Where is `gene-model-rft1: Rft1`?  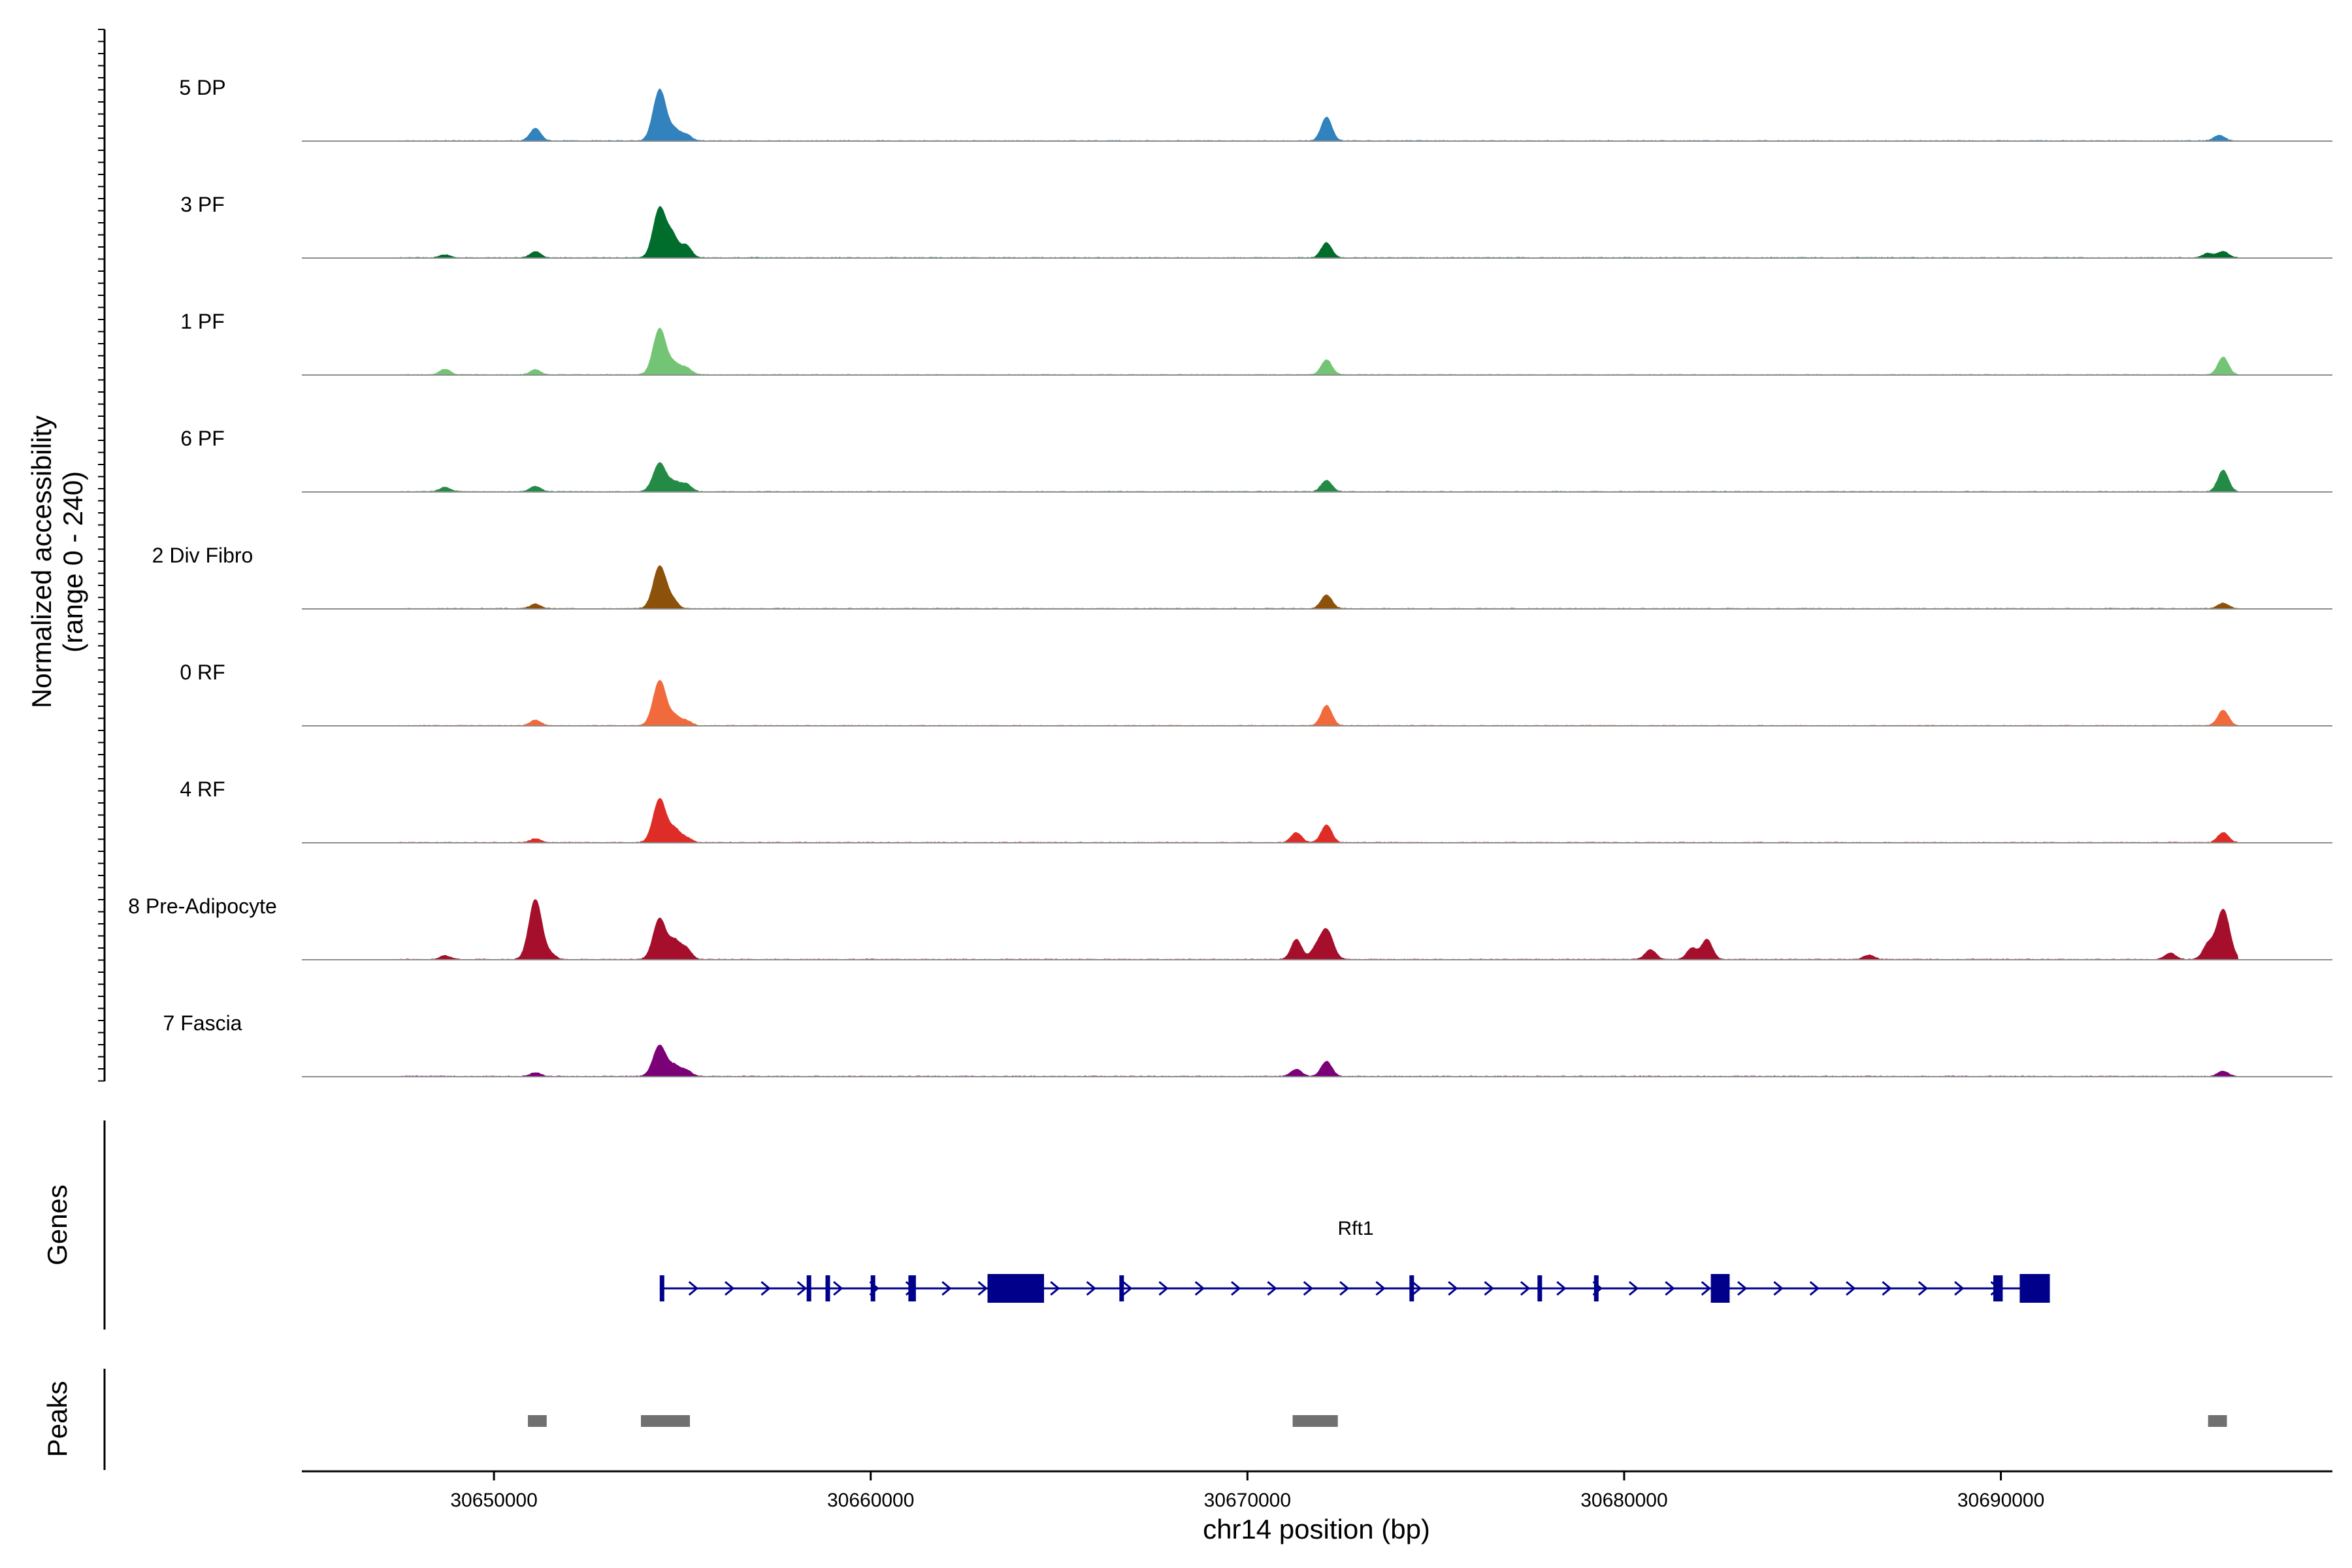 gene-model-rft1: Rft1 is located at coordinates (1354, 1260).